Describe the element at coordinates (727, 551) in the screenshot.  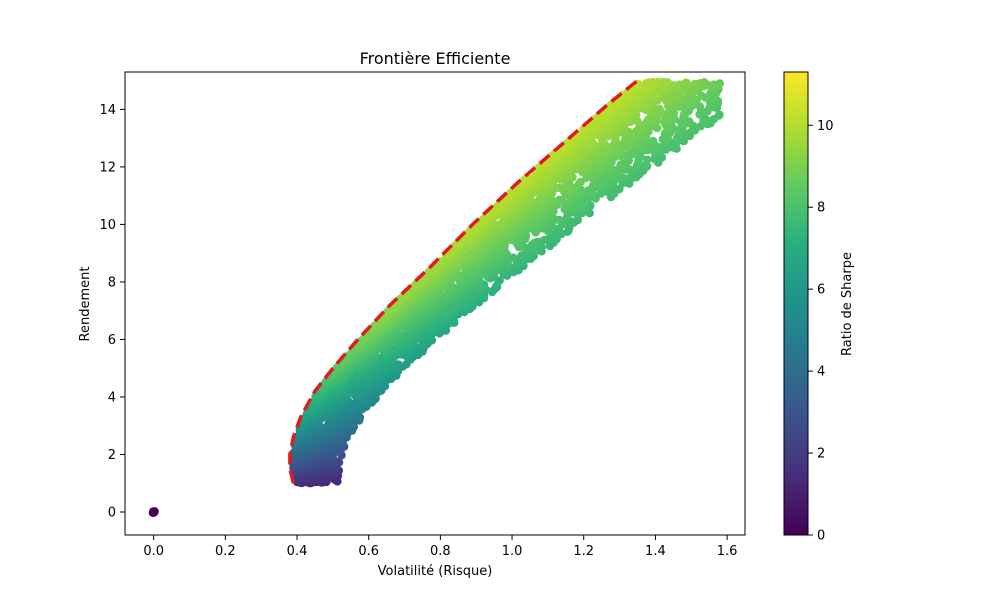
I see `x-tick-label: 1.6` at that location.